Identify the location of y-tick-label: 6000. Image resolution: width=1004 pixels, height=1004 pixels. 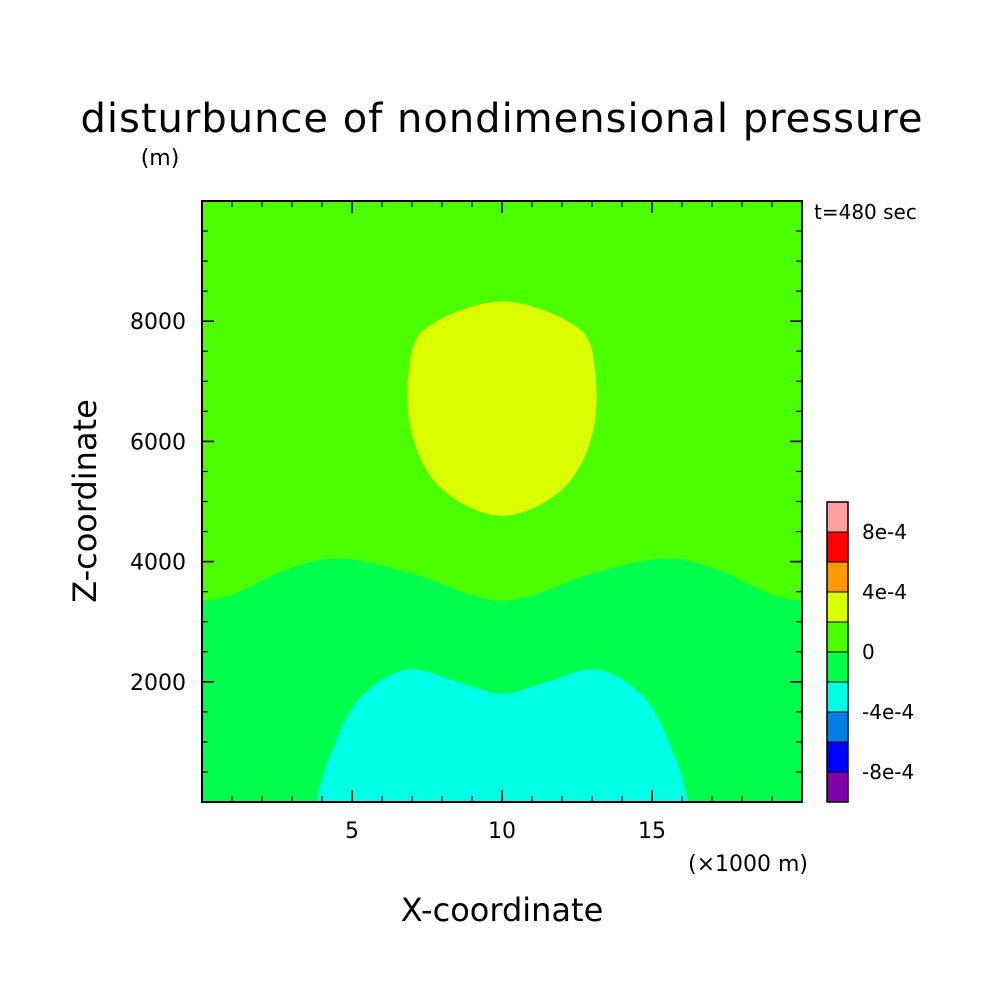
(158, 442).